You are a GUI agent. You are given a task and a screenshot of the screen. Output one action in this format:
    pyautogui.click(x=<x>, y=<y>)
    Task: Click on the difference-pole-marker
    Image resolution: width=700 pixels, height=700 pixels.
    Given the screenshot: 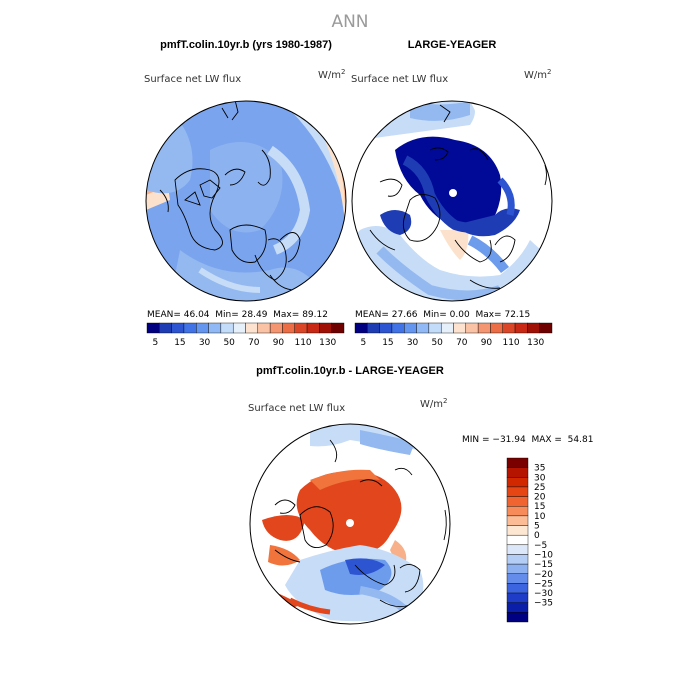 What is the action you would take?
    pyautogui.click(x=350, y=523)
    